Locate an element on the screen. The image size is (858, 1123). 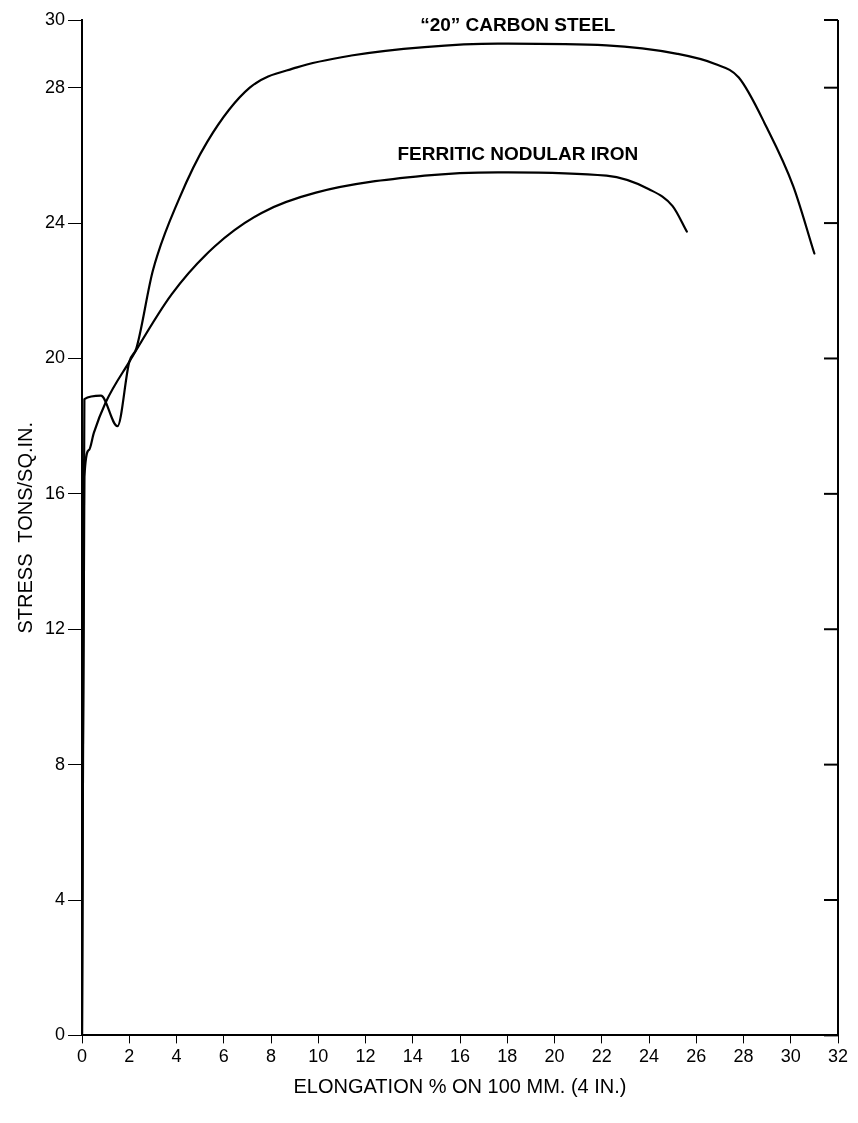
x-tick-label: 2 is located at coordinates (129, 1056).